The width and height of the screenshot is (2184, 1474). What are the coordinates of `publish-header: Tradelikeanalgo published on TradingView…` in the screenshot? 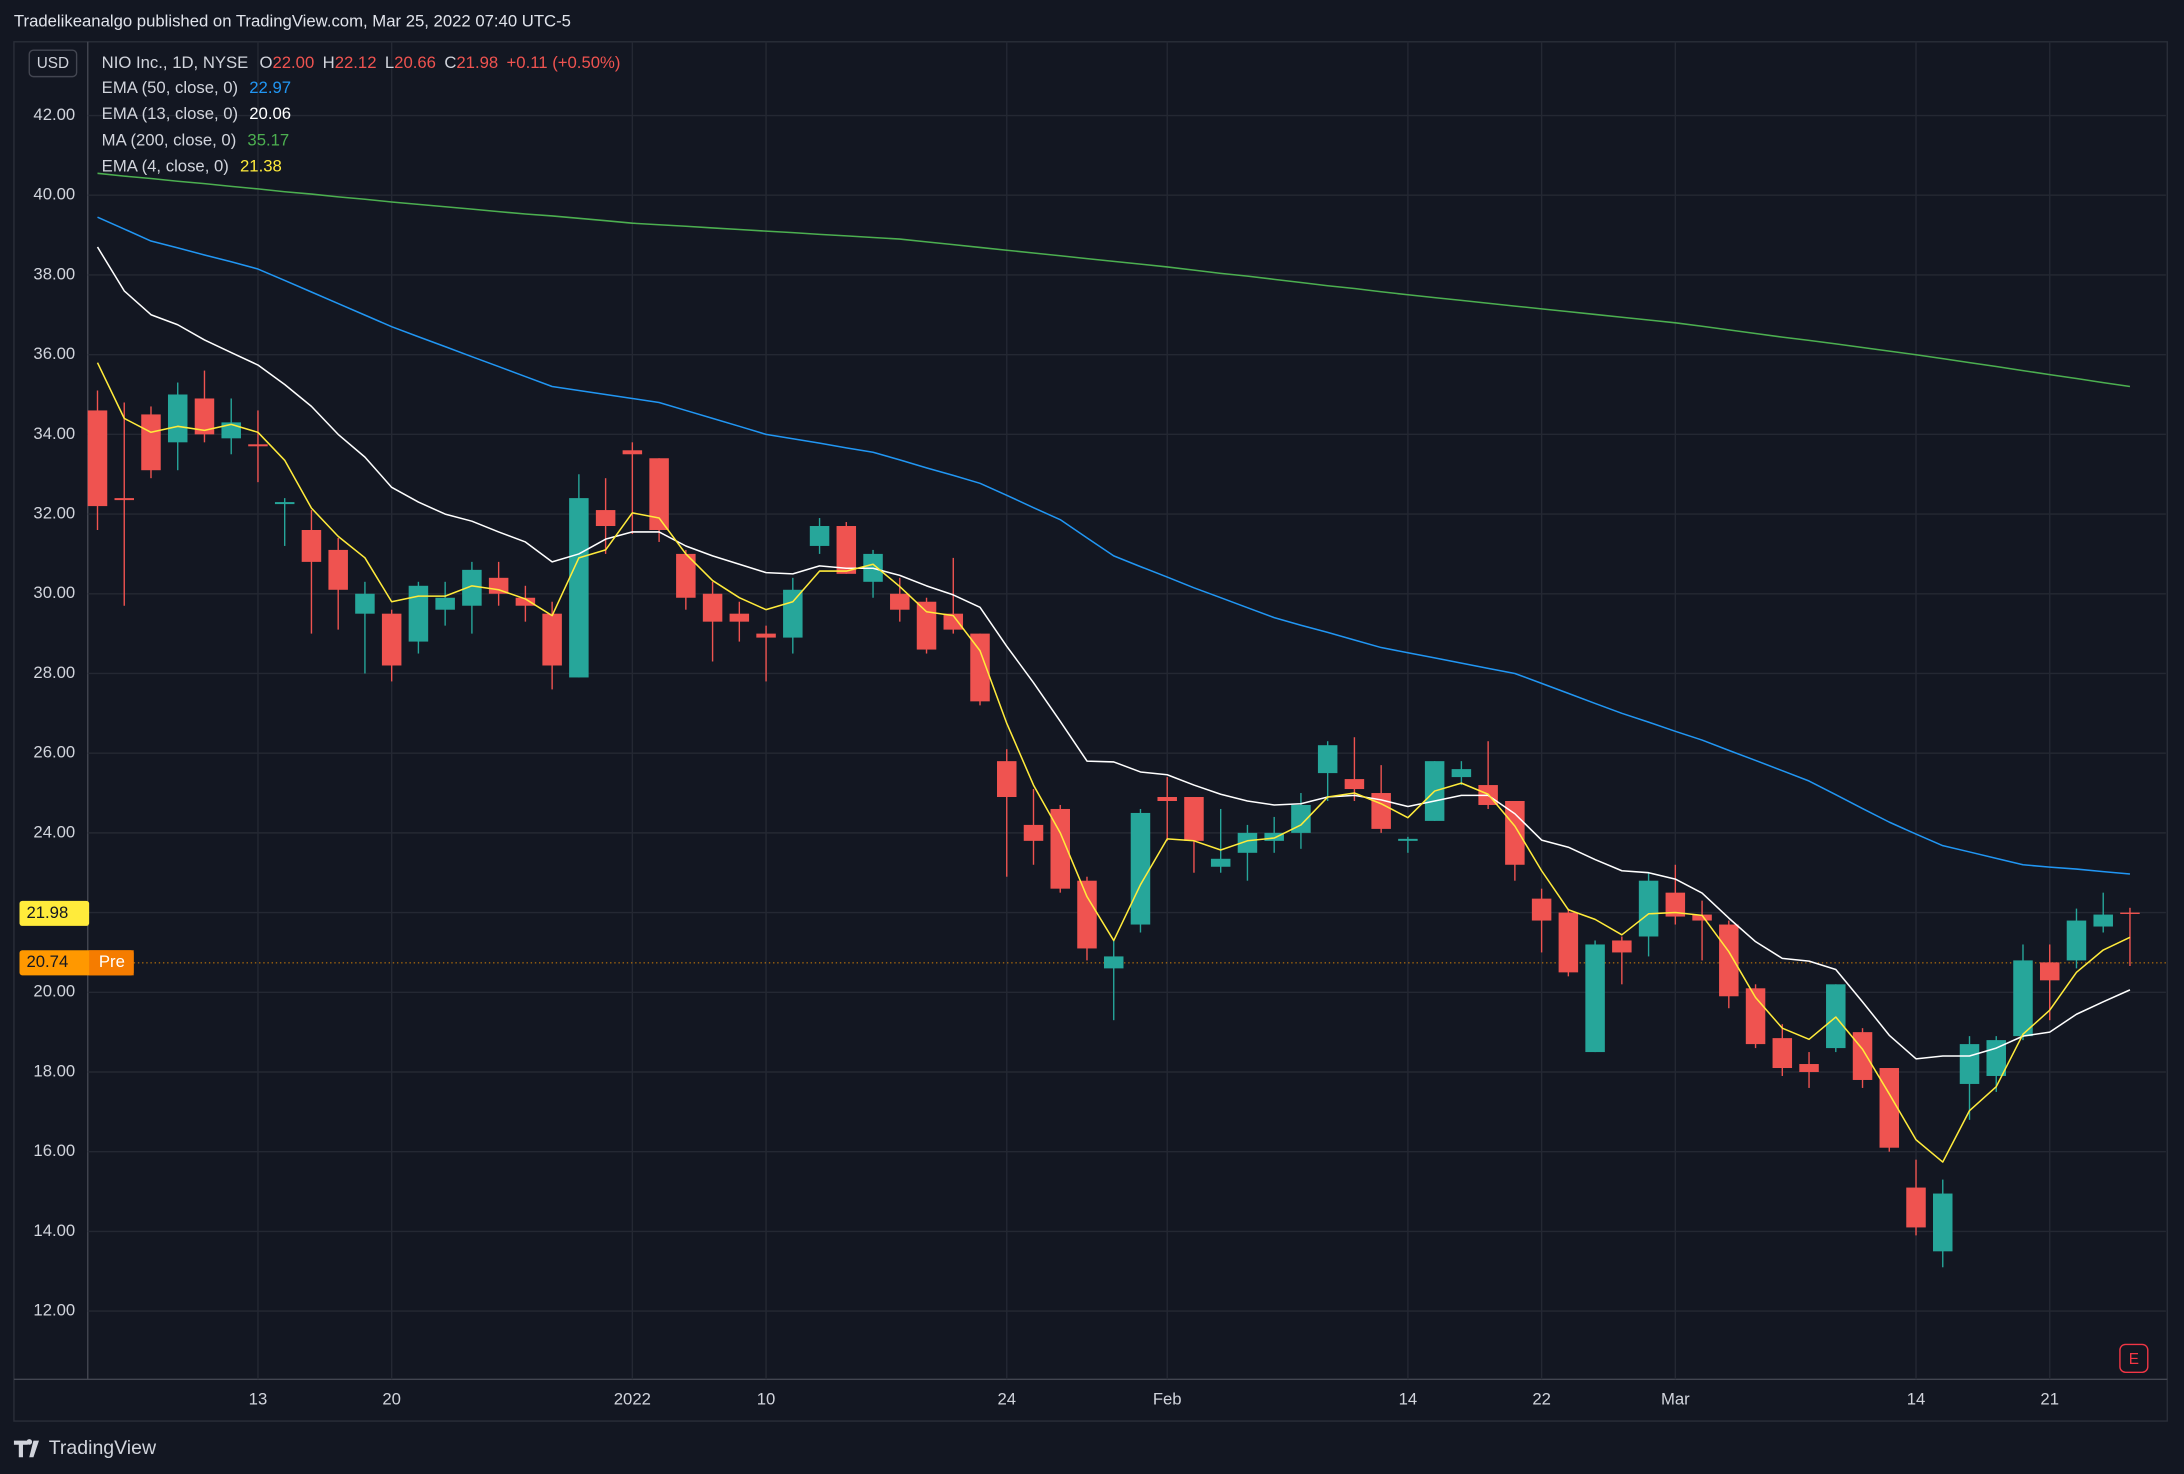 It's located at (292, 21).